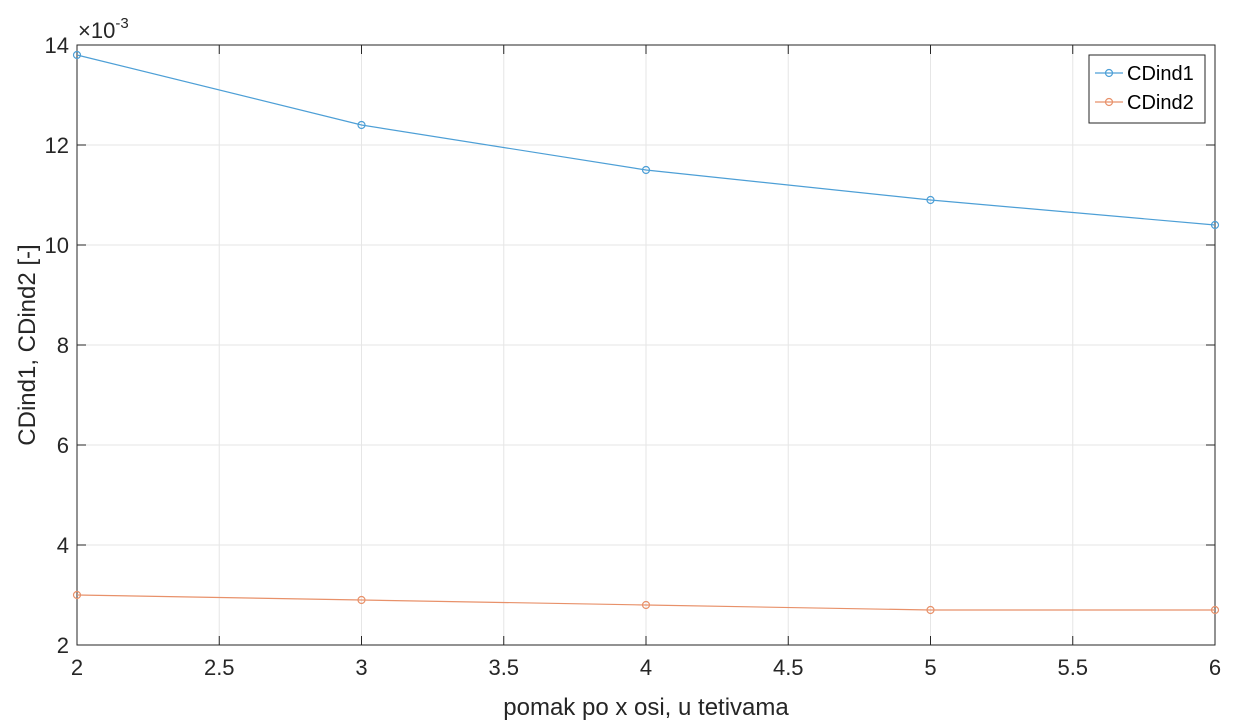  What do you see at coordinates (1109, 102) in the screenshot?
I see `legend-marker-CDind2` at bounding box center [1109, 102].